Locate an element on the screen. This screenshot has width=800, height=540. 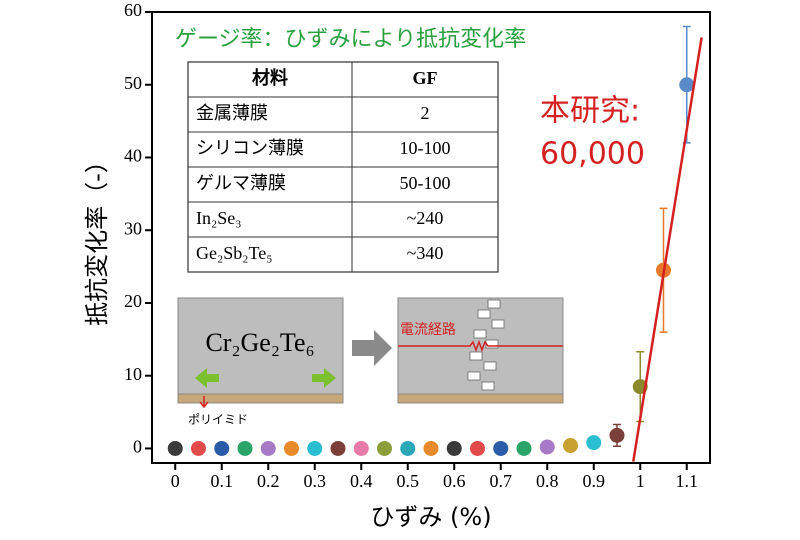
x-tick-label: 0.2 is located at coordinates (268, 481).